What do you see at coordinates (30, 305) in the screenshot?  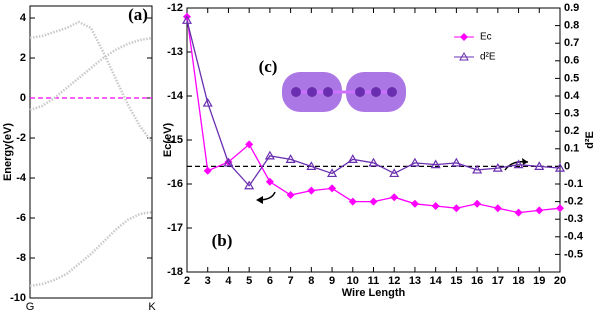 I see `x-tick-label: G` at bounding box center [30, 305].